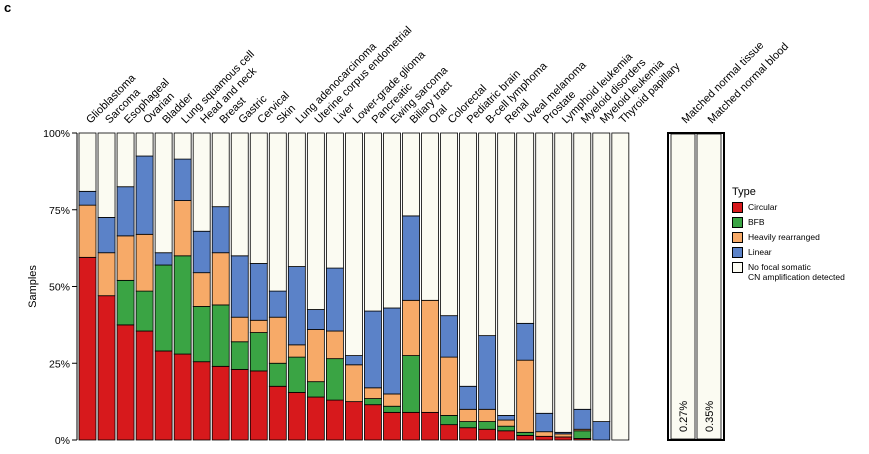  Describe the element at coordinates (788, 224) in the screenshot. I see `legend-item: BFB` at that location.